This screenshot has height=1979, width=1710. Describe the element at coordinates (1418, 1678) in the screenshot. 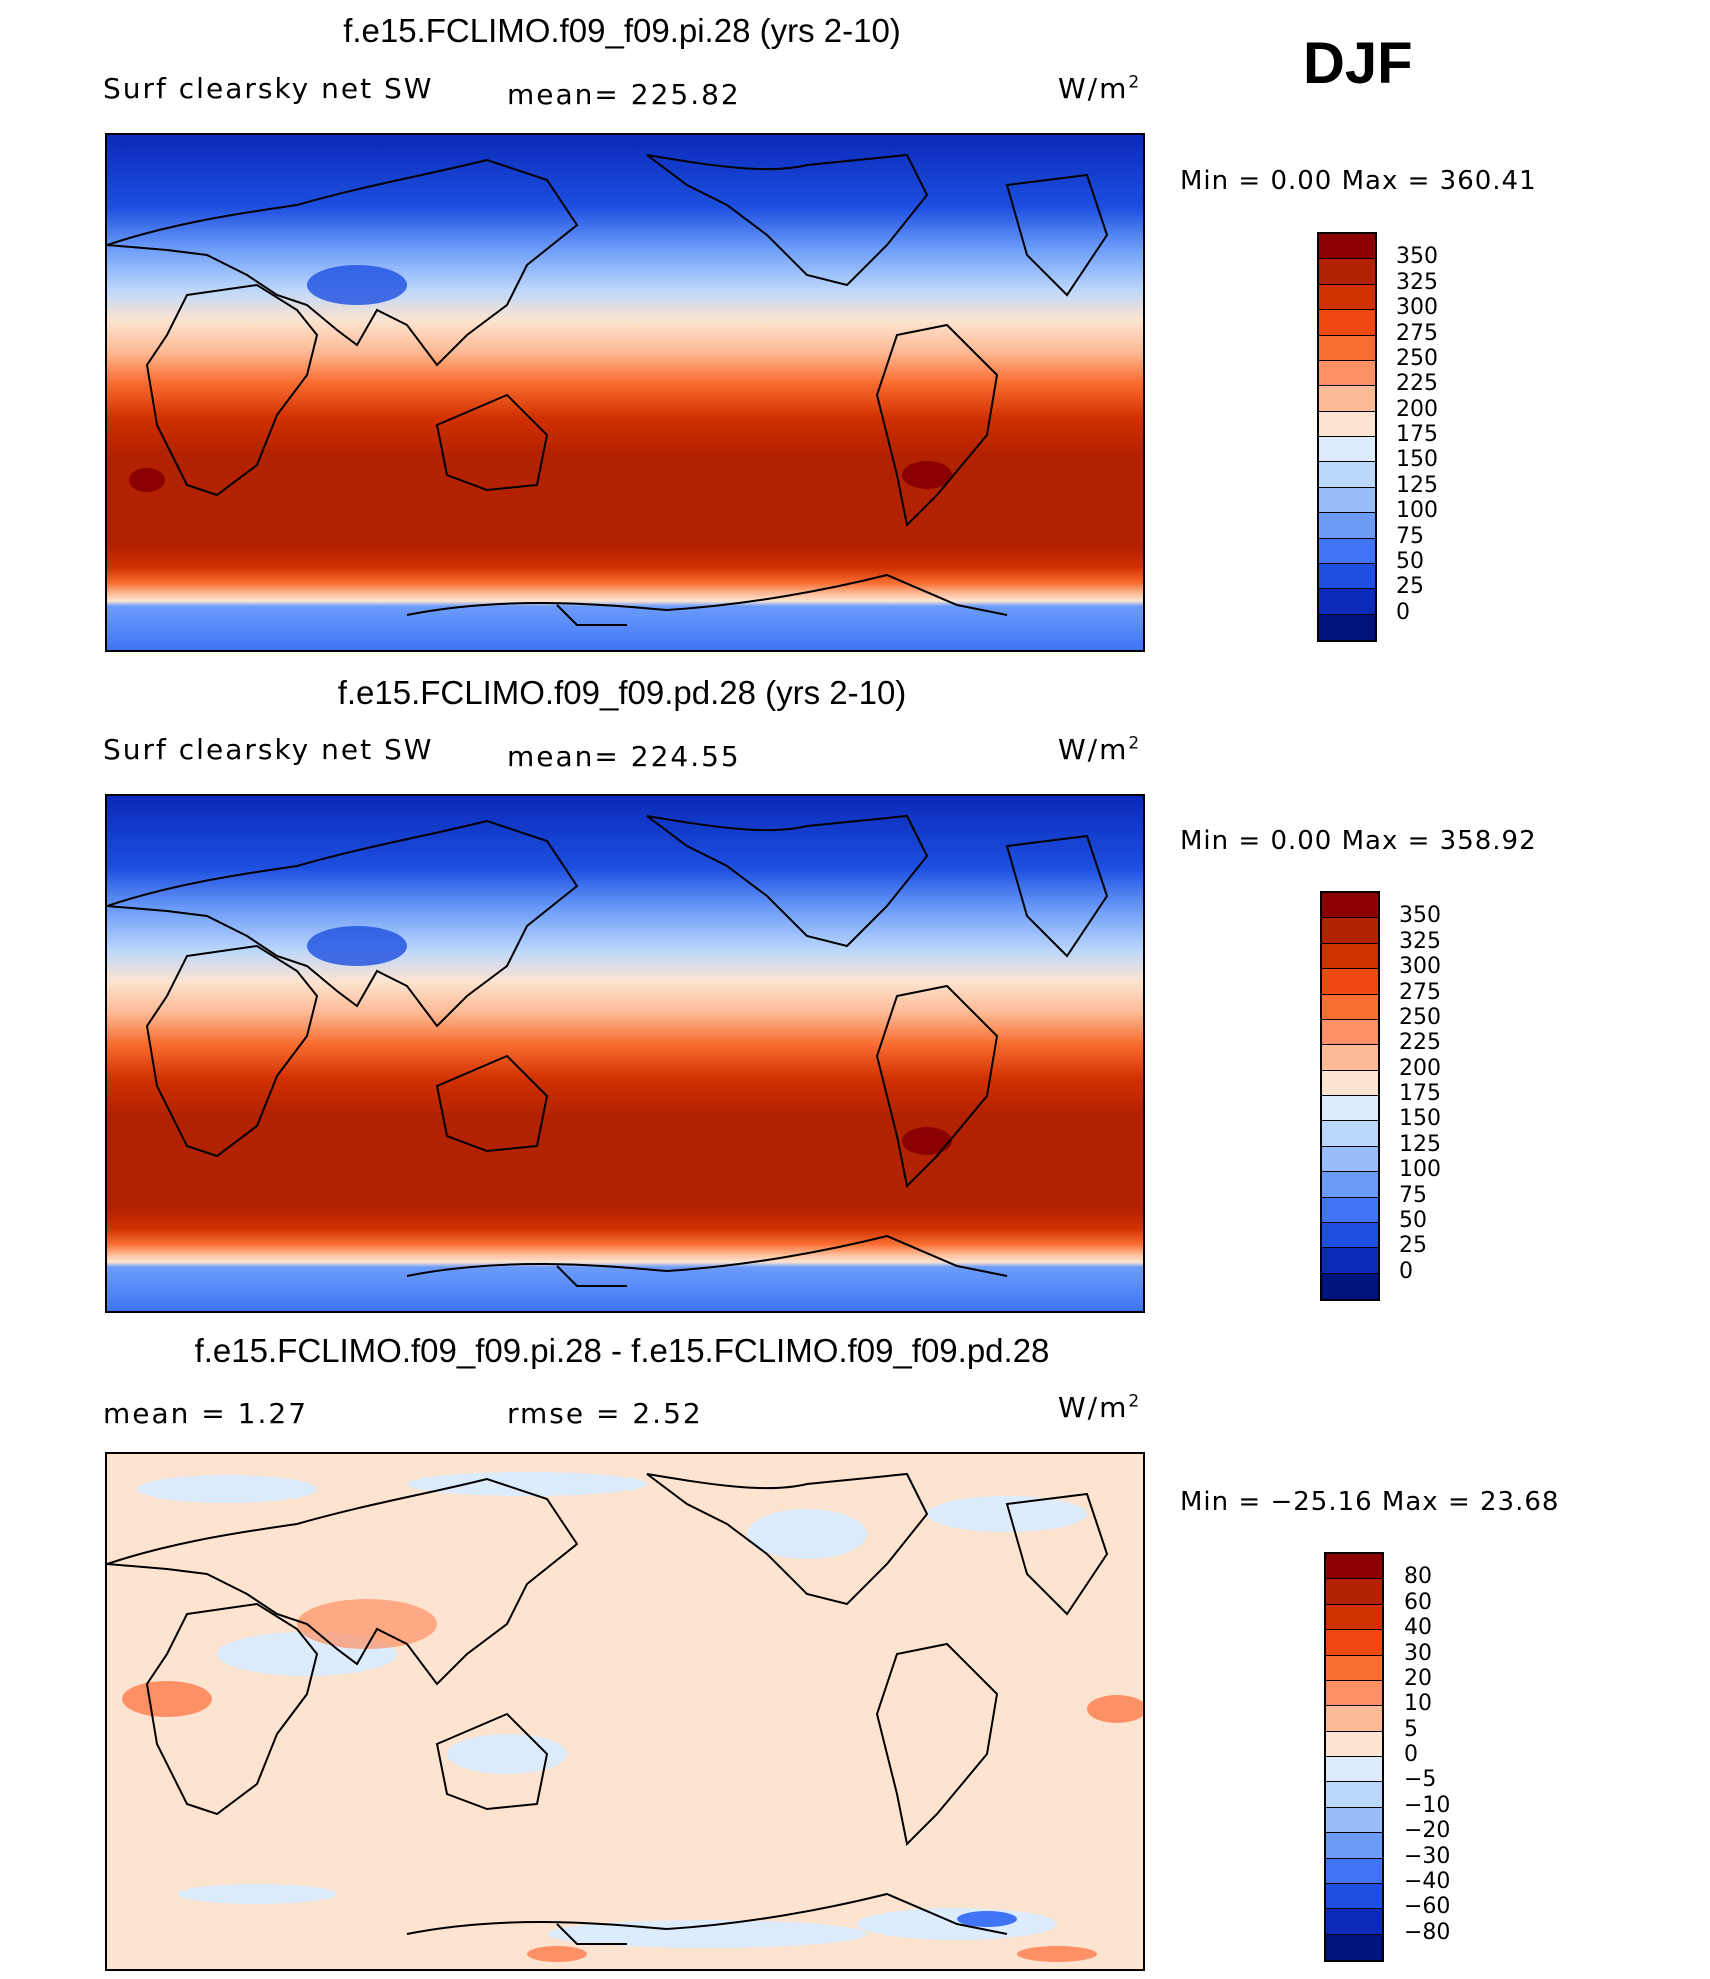

I see `colorbar-tick-label: 20` at that location.